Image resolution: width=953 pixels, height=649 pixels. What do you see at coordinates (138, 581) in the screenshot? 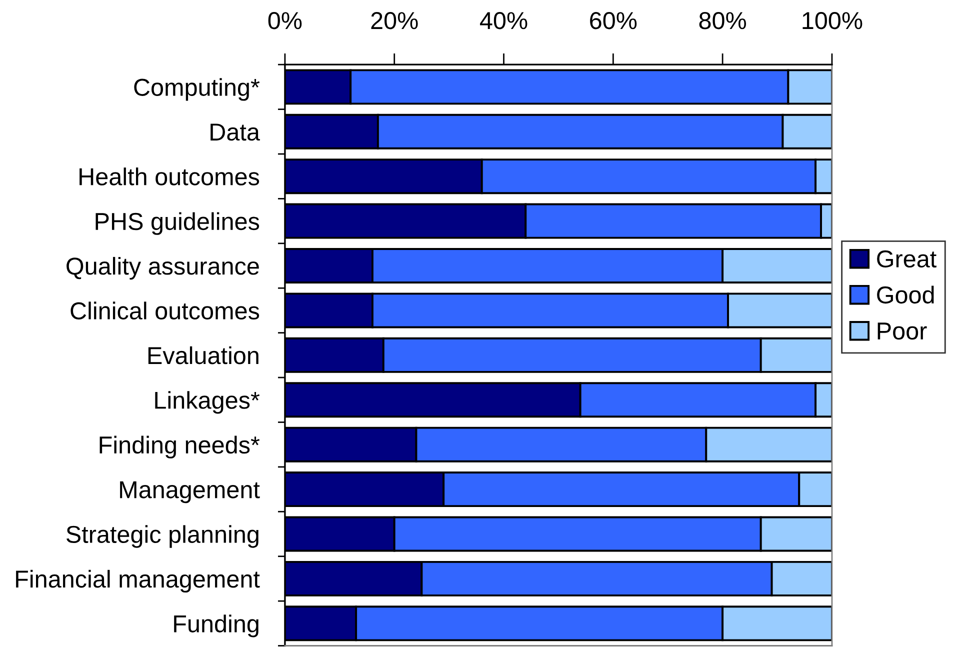
I see `y-tick-label: Financial management` at bounding box center [138, 581].